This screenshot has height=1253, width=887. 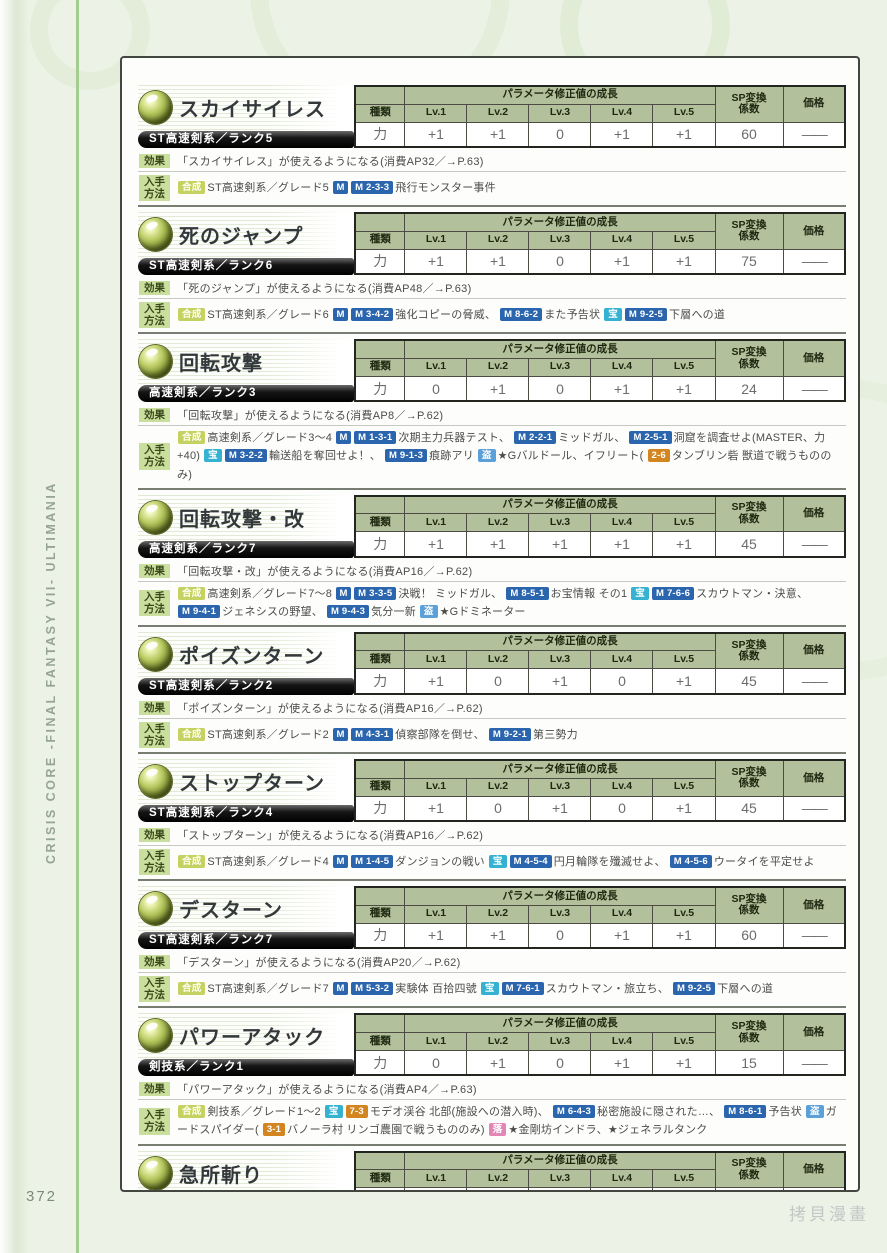 What do you see at coordinates (492, 415) in the screenshot?
I see `effect-row: 効果 「回転攻撃」が使えるようになる(消費AP8／→P.62)` at bounding box center [492, 415].